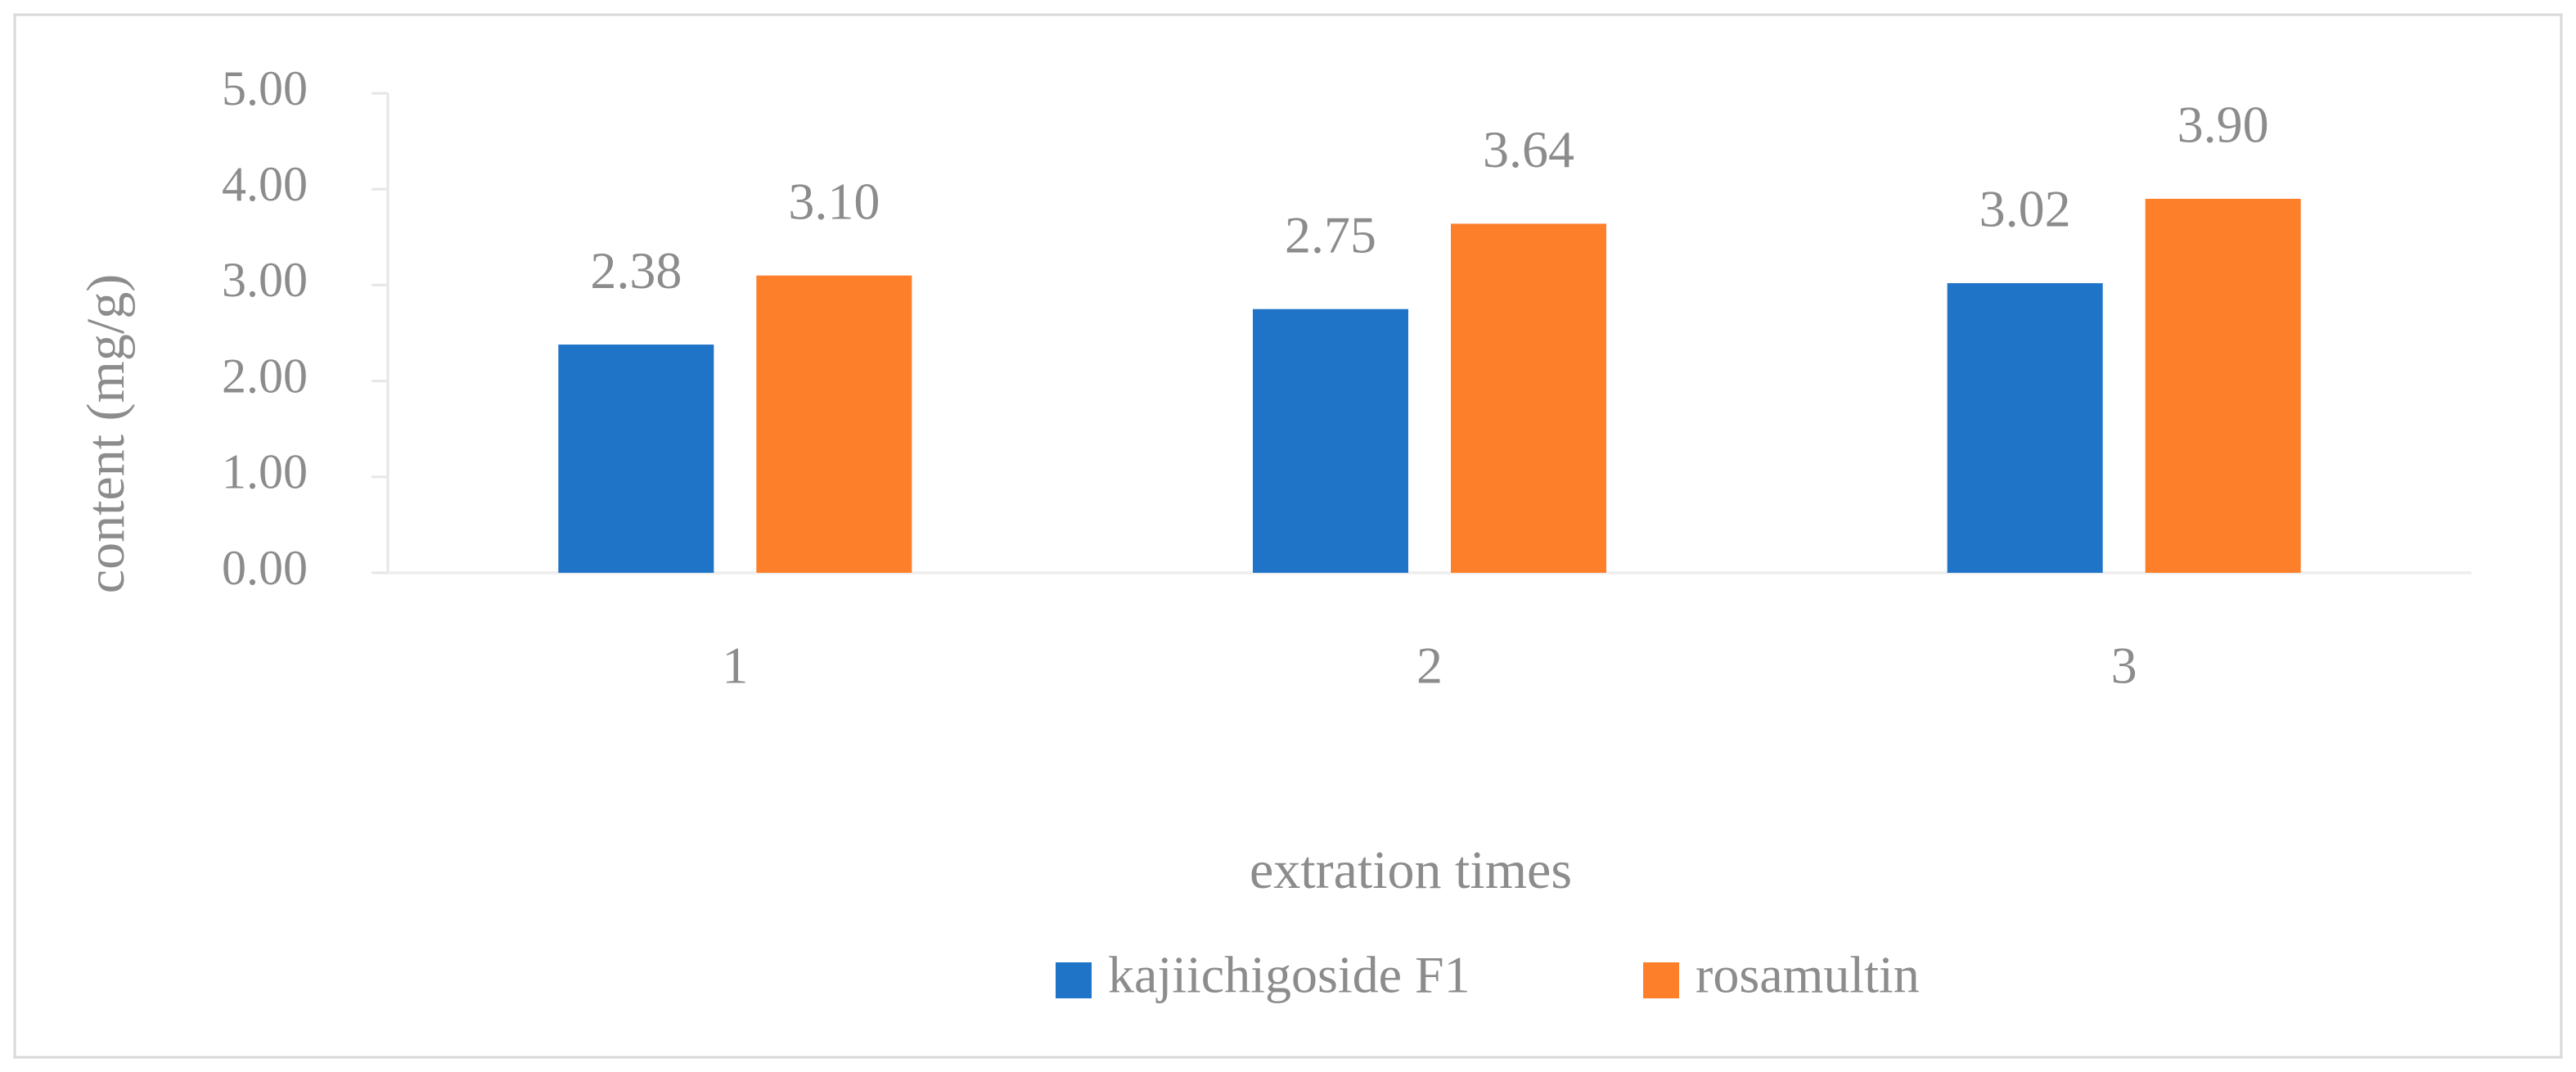  I want to click on y-tick-label: 1.00, so click(265, 472).